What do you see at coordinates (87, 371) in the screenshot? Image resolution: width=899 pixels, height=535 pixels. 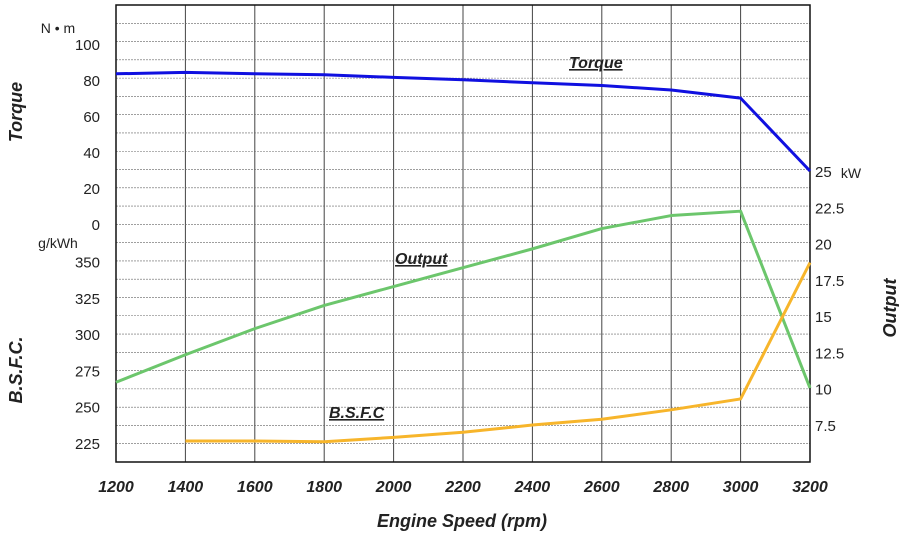 I see `bsfc-tick-label: 275` at bounding box center [87, 371].